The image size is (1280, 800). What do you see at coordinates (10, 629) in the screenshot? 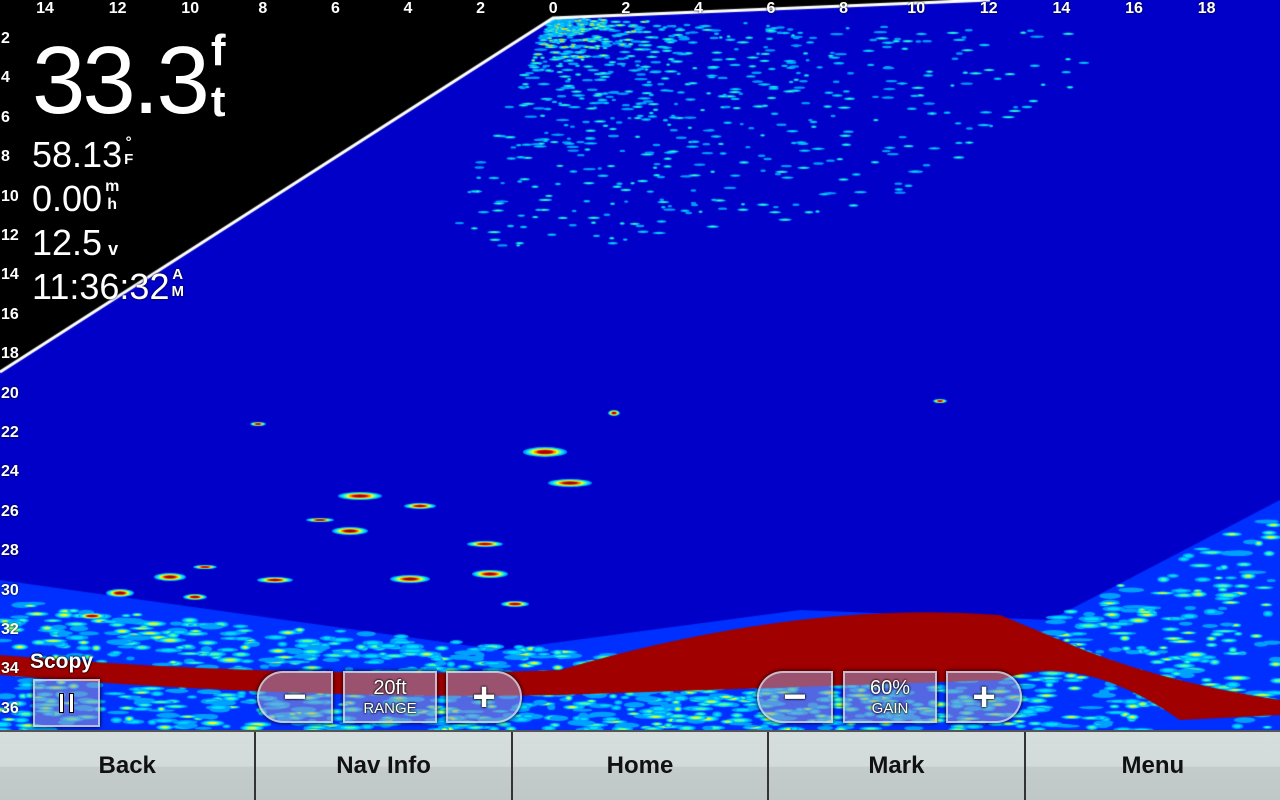
I see `depth-axis-tick: 32` at bounding box center [10, 629].